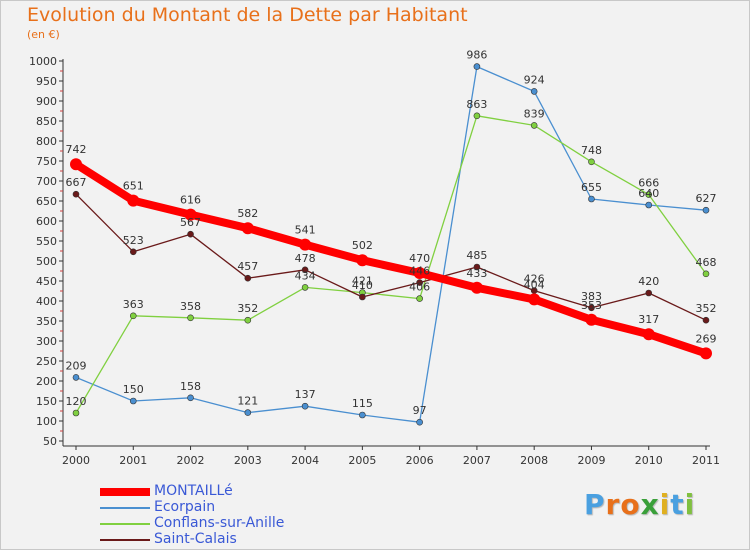  What do you see at coordinates (46, 81) in the screenshot?
I see `y-tick-label: 950` at bounding box center [46, 81].